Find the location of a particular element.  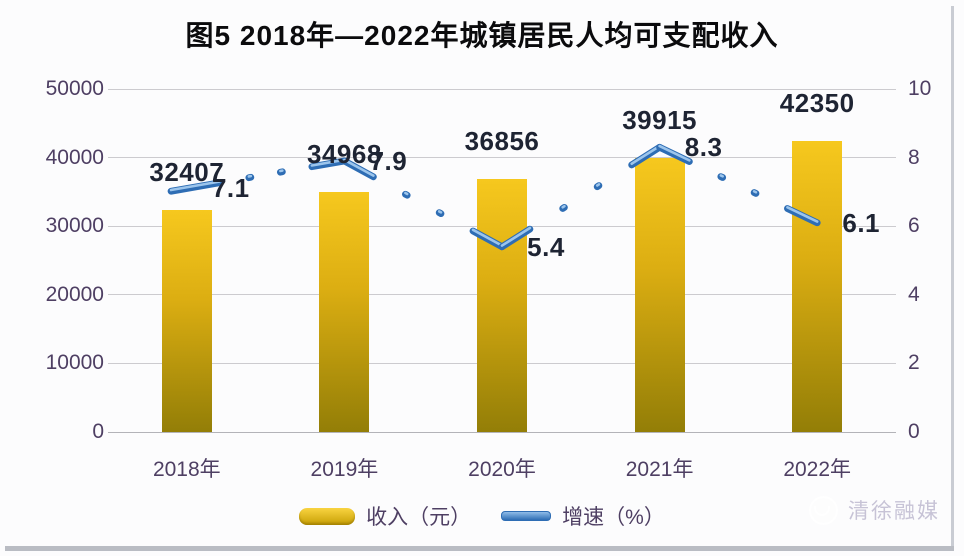

right-axis-label: 8 is located at coordinates (914, 157).